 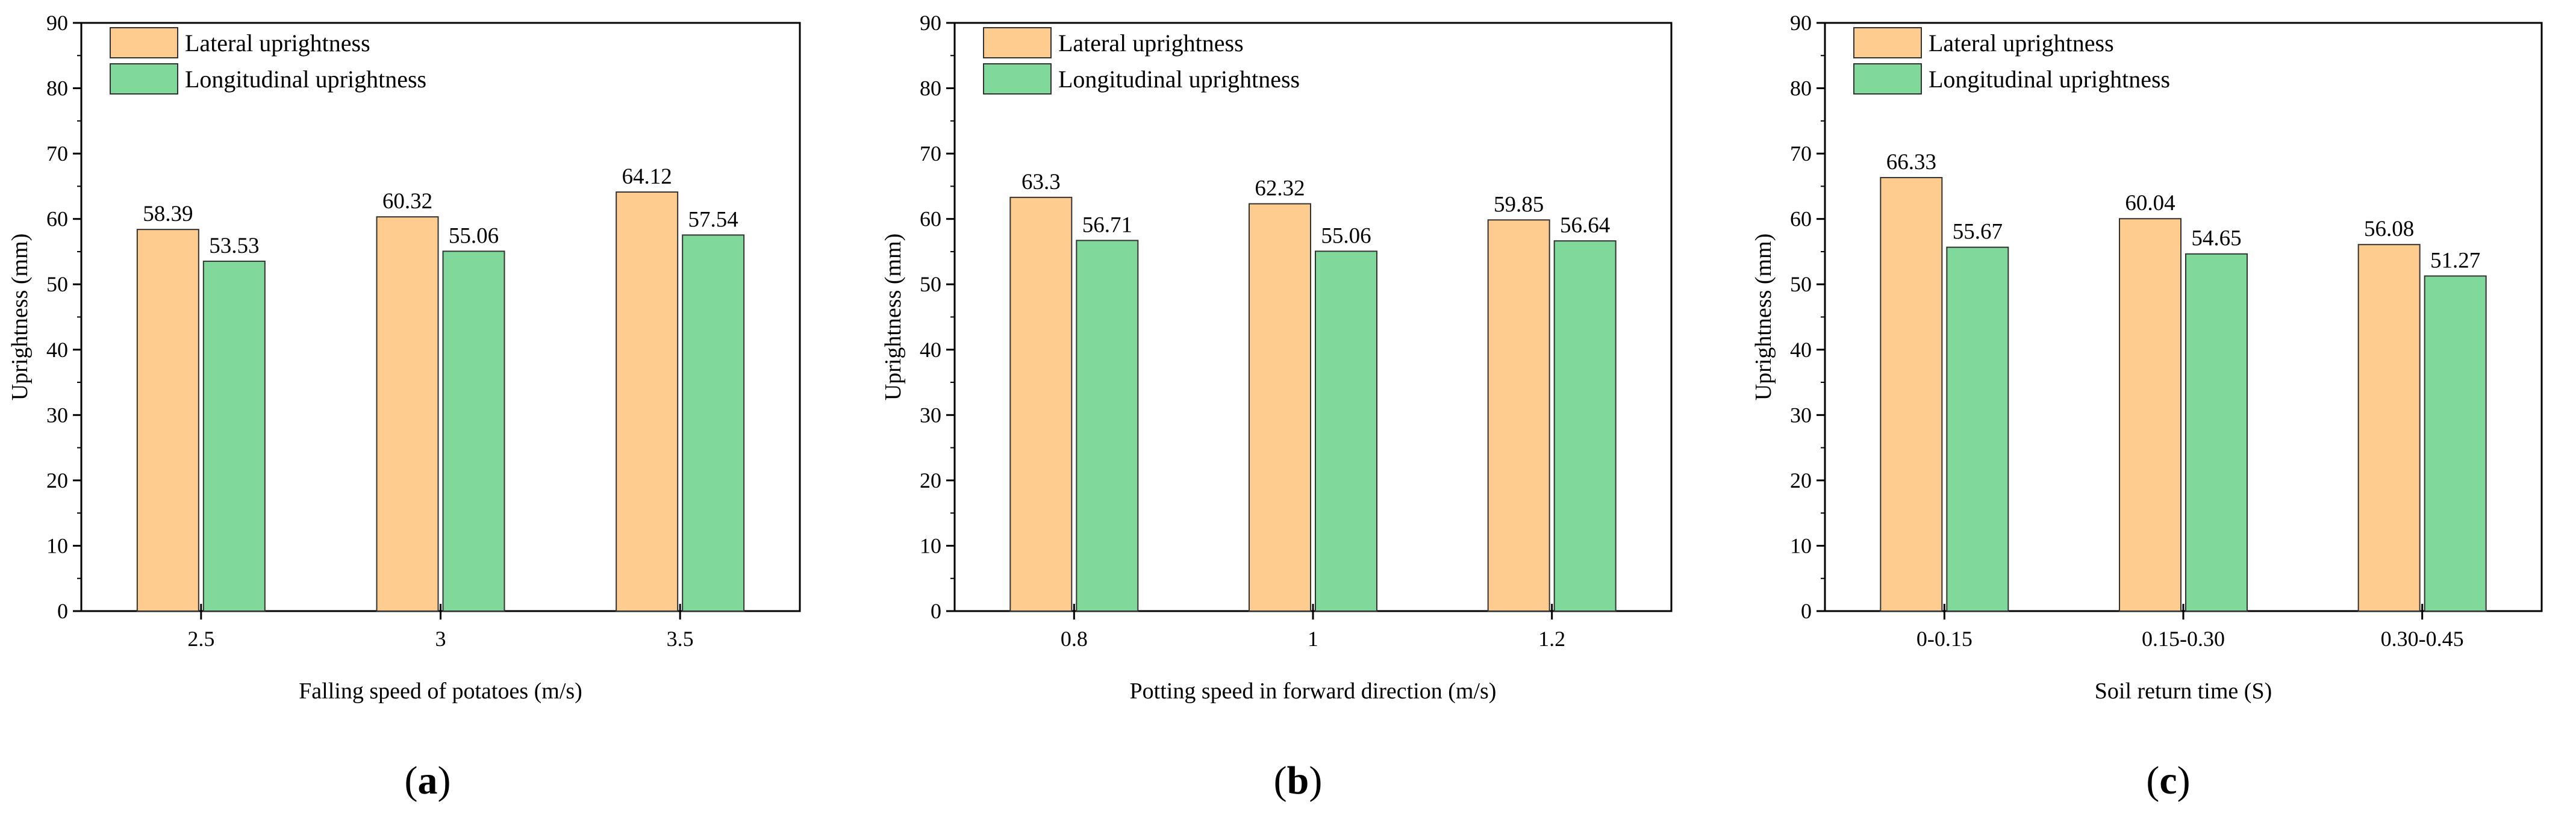 What do you see at coordinates (647, 176) in the screenshot?
I see `data-label-a-0-2: 64.12` at bounding box center [647, 176].